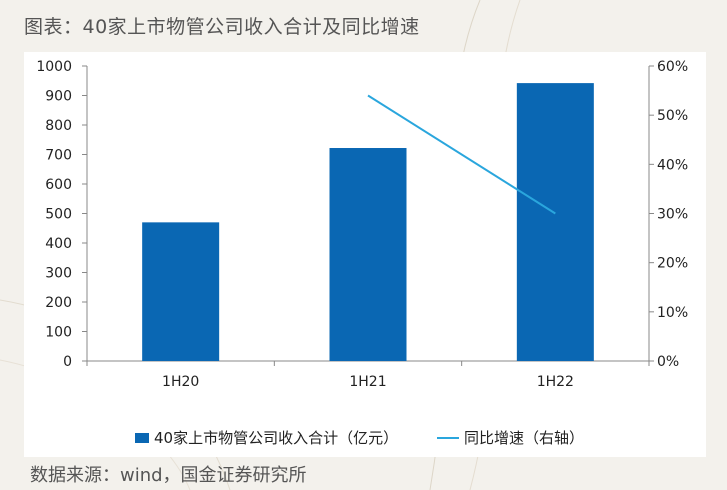 The width and height of the screenshot is (727, 490). I want to click on source-note: 数据来源：wind，国金证券研究所, so click(168, 475).